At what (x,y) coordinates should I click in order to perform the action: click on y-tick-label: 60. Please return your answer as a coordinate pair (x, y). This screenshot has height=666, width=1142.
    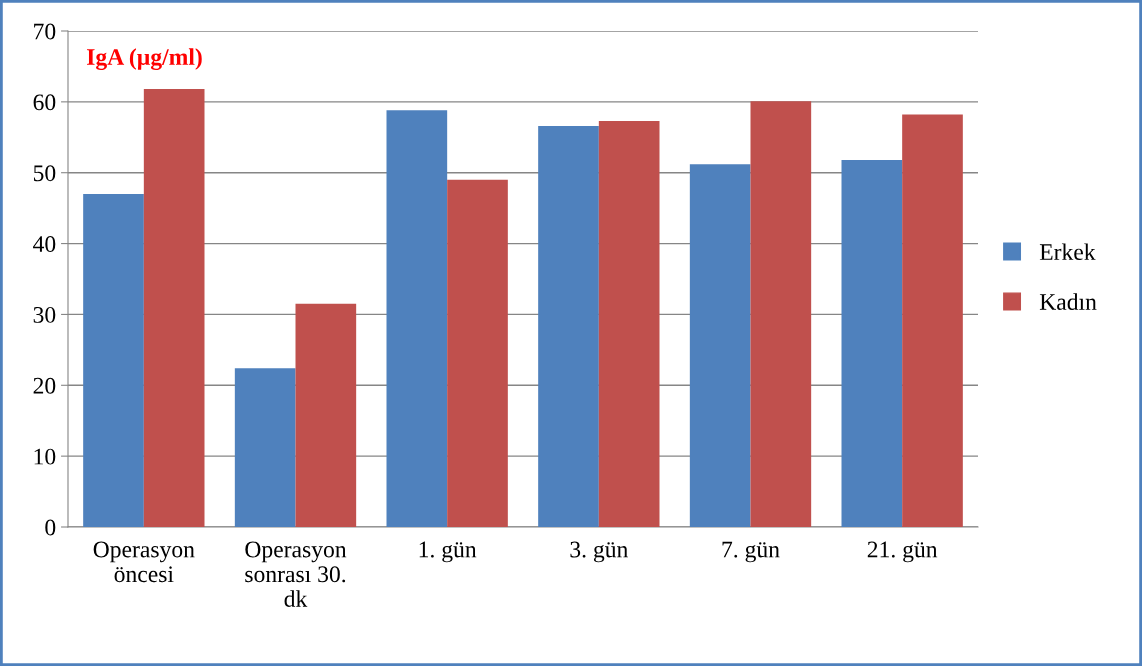
    Looking at the image, I should click on (44, 102).